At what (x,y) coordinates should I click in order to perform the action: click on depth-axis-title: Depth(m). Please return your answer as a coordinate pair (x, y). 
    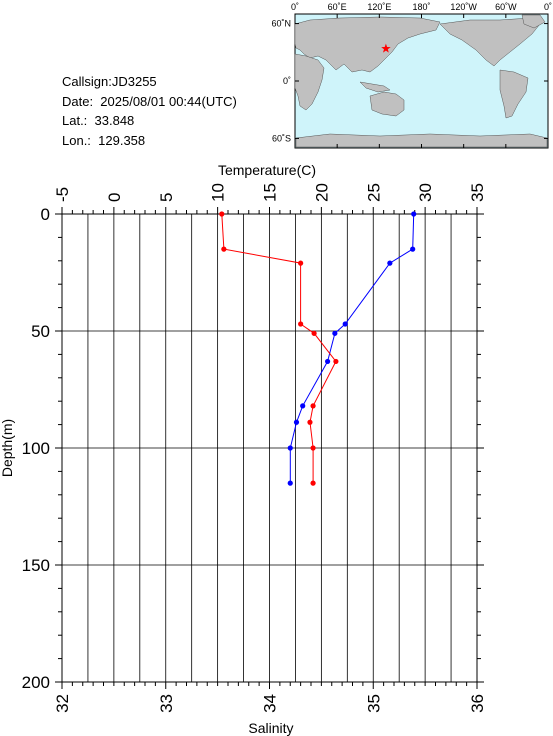
    Looking at the image, I should click on (7, 448).